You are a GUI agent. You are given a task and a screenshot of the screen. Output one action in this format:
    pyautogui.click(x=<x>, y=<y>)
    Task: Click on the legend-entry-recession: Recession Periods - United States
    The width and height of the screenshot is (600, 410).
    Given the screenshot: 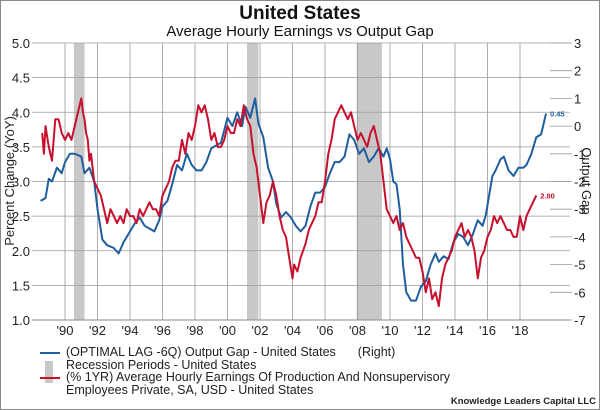 What is the action you would take?
    pyautogui.click(x=245, y=370)
    